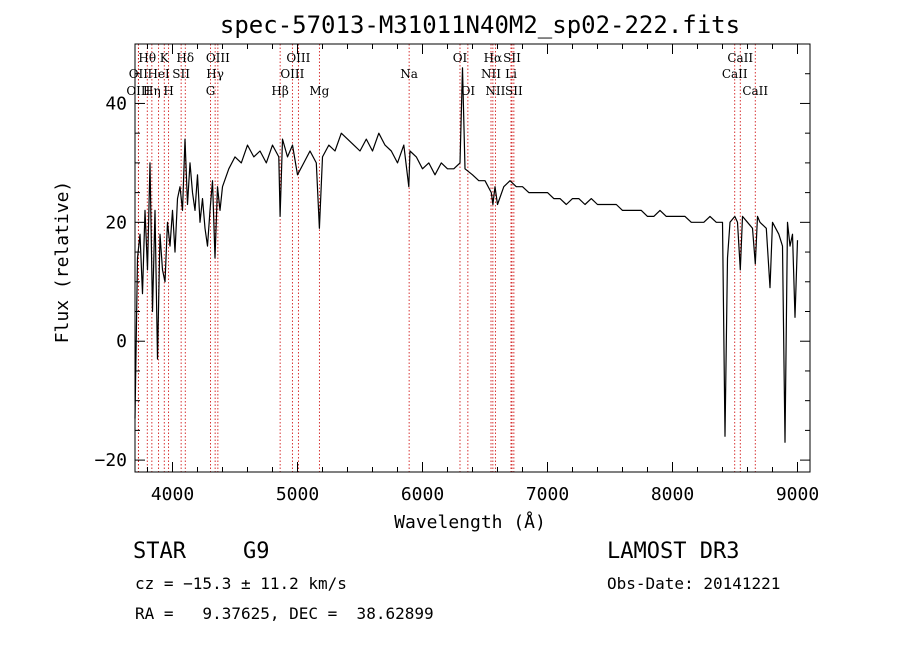  What do you see at coordinates (62, 262) in the screenshot?
I see `y-axis-label: Flux (relative)` at bounding box center [62, 262].